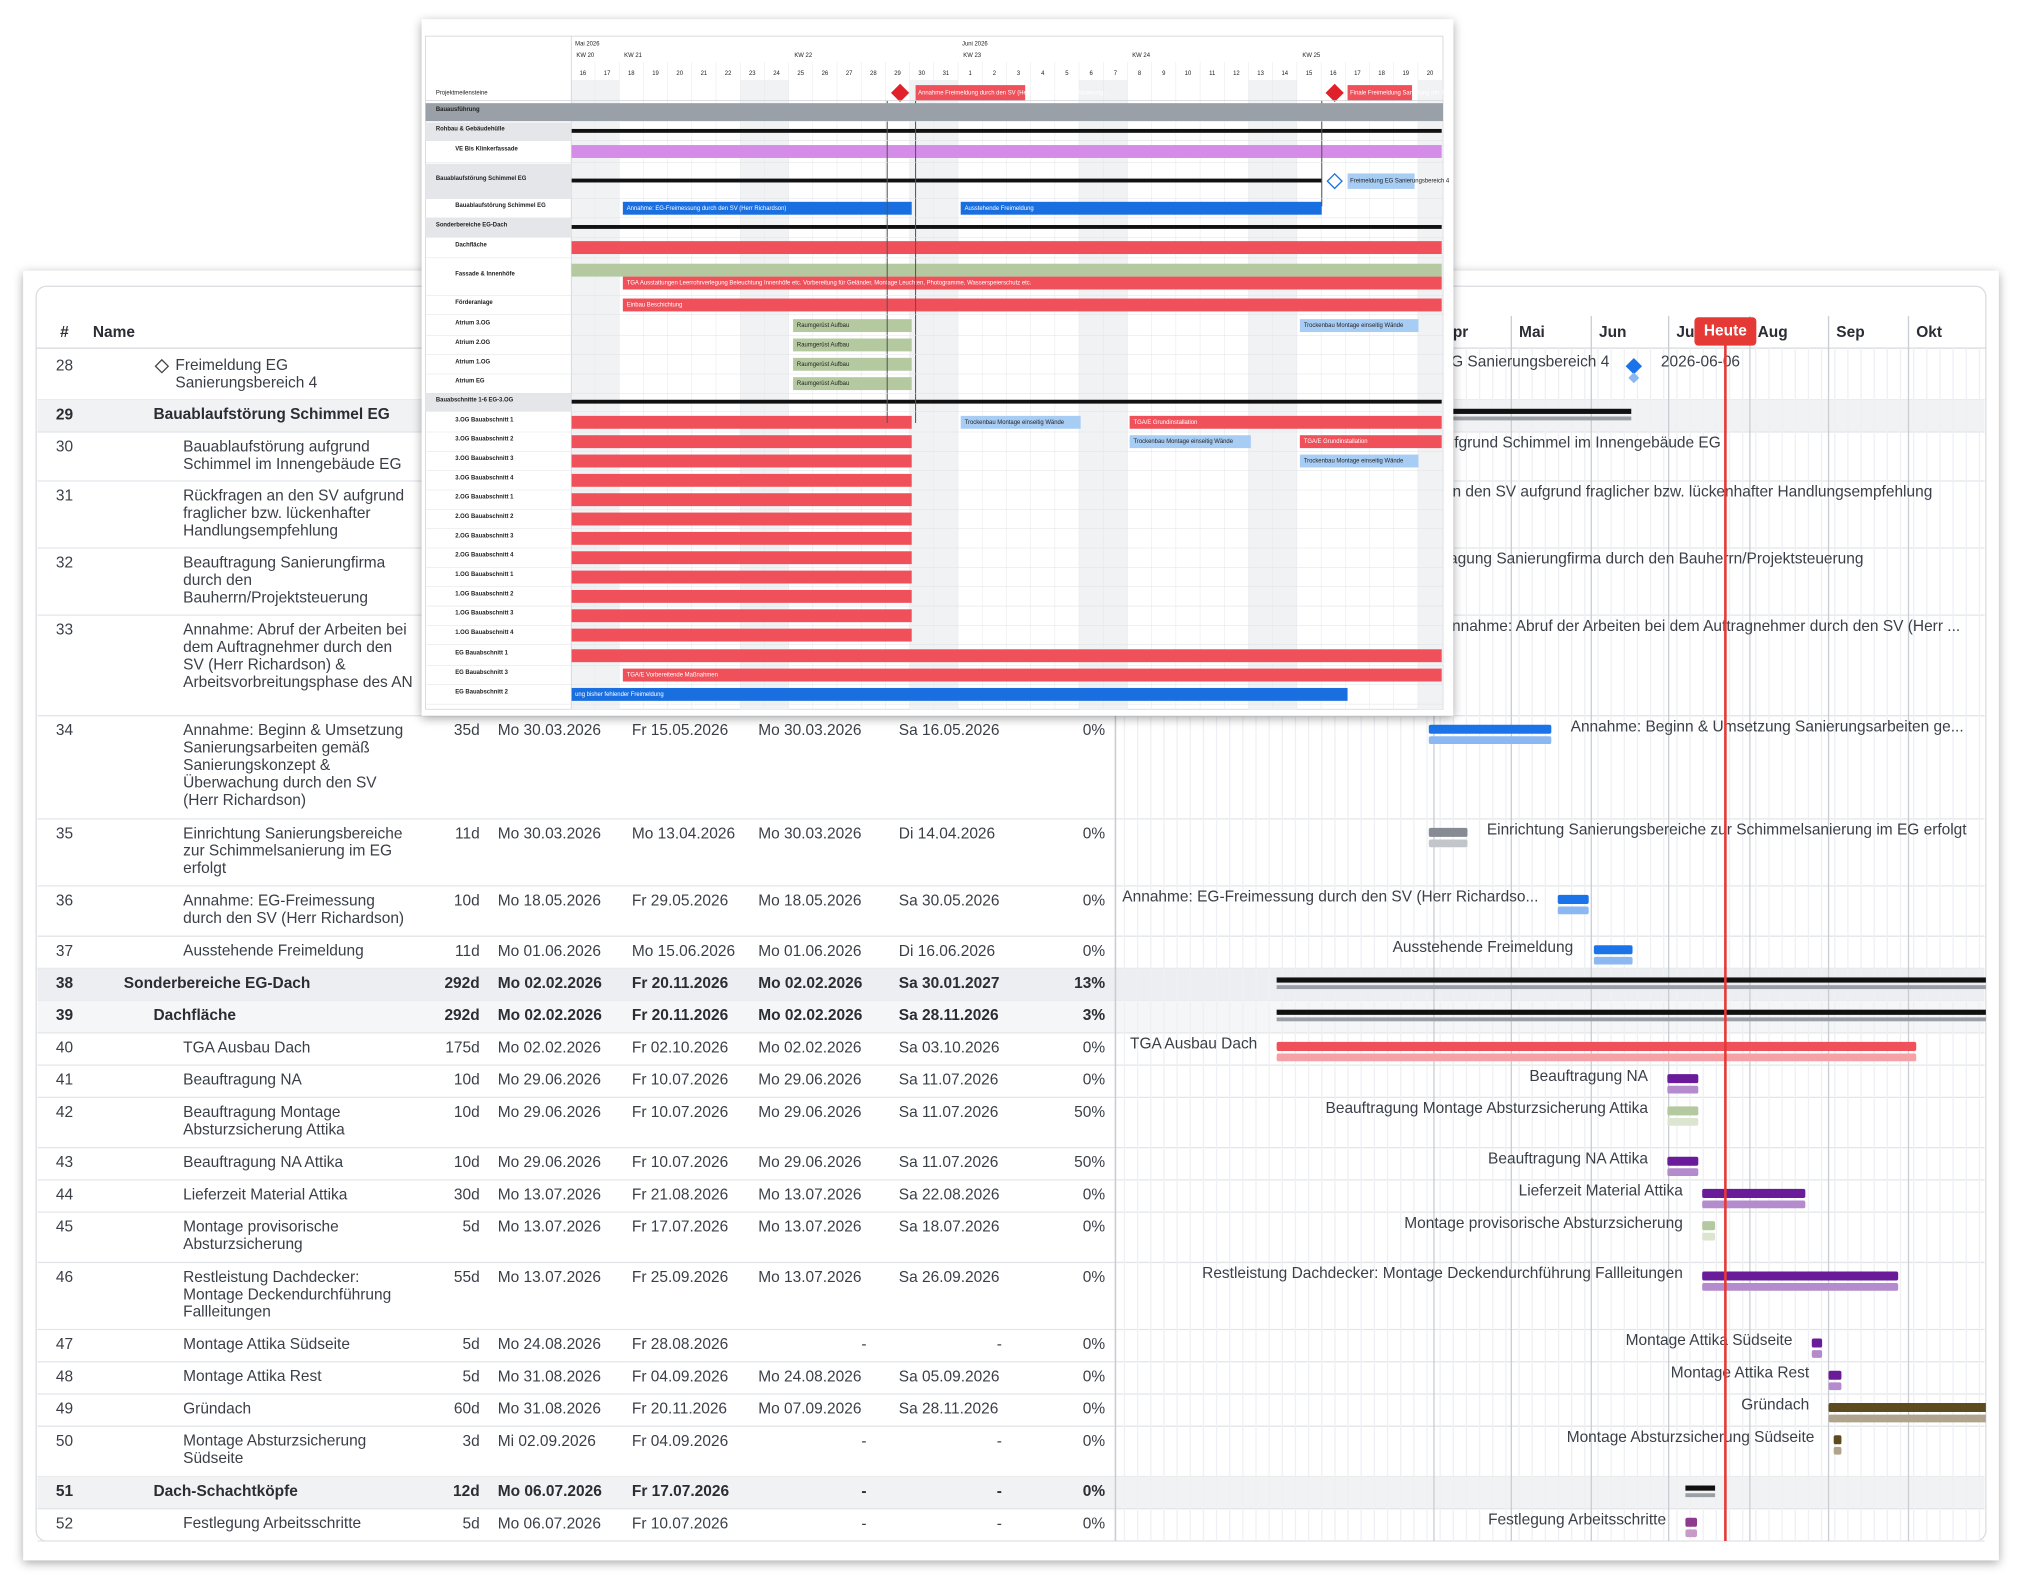 Image resolution: width=2022 pixels, height=1583 pixels. What do you see at coordinates (64, 1277) in the screenshot?
I see `row-number: 46` at bounding box center [64, 1277].